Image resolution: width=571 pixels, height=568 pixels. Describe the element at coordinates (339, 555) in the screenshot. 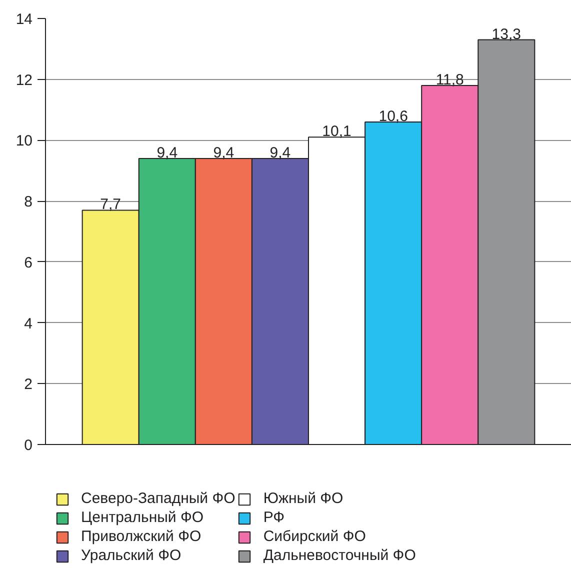

I see `legend-label: Дальневосточный ФО` at that location.